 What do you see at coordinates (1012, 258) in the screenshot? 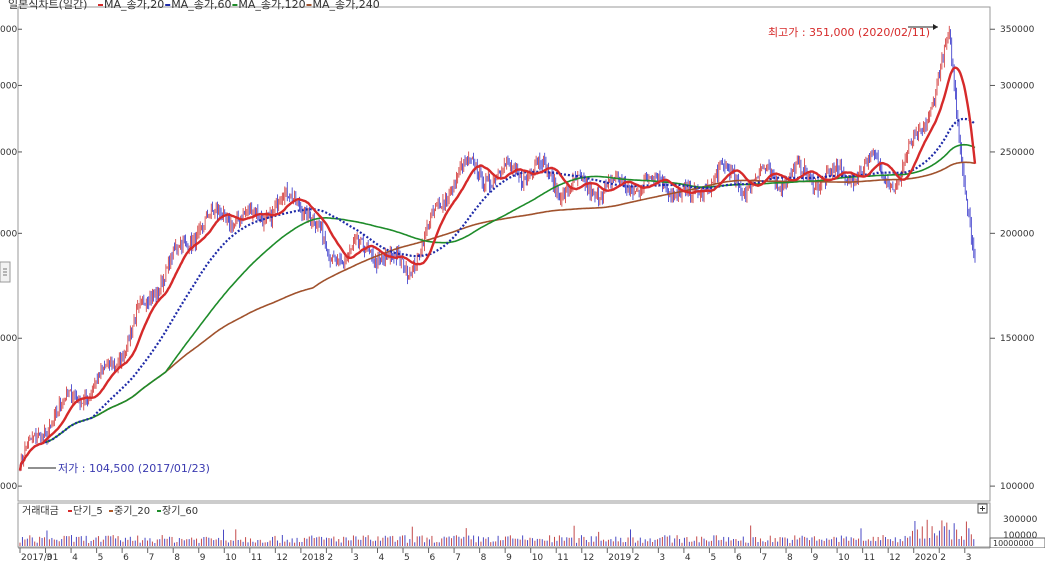
I see `price-axis: 100000 150000 200000 250000 300000 350000` at bounding box center [1012, 258].